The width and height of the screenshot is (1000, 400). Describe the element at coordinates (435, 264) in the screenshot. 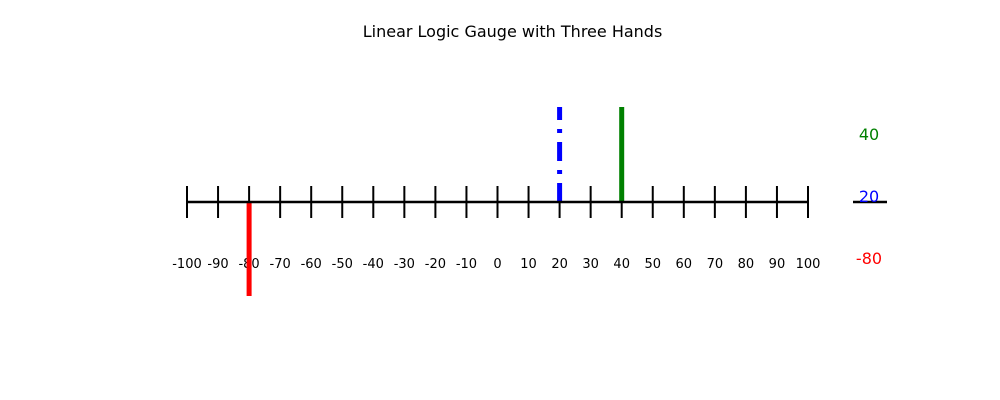

I see `tick-label: -20` at that location.